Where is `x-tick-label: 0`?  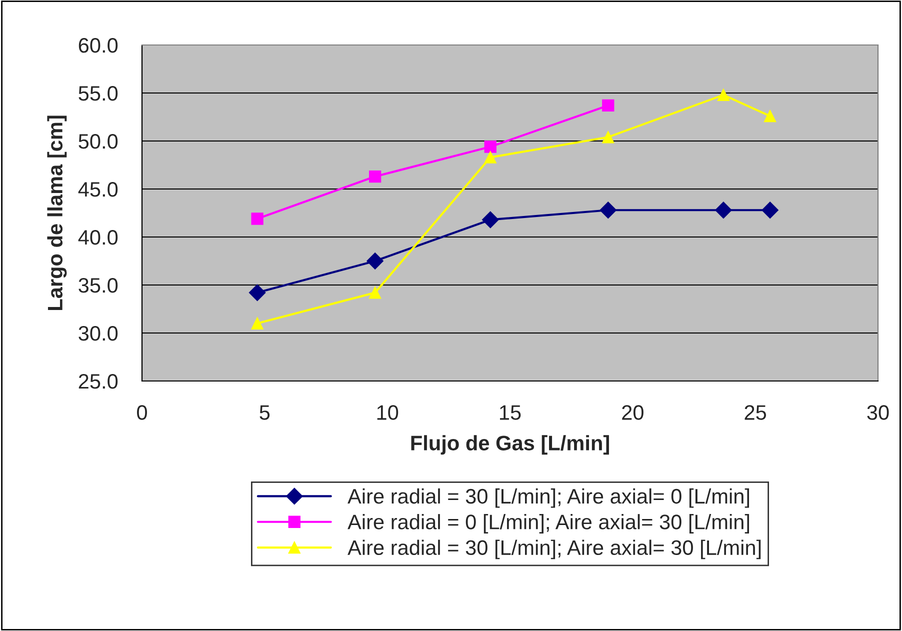 x-tick-label: 0 is located at coordinates (142, 412).